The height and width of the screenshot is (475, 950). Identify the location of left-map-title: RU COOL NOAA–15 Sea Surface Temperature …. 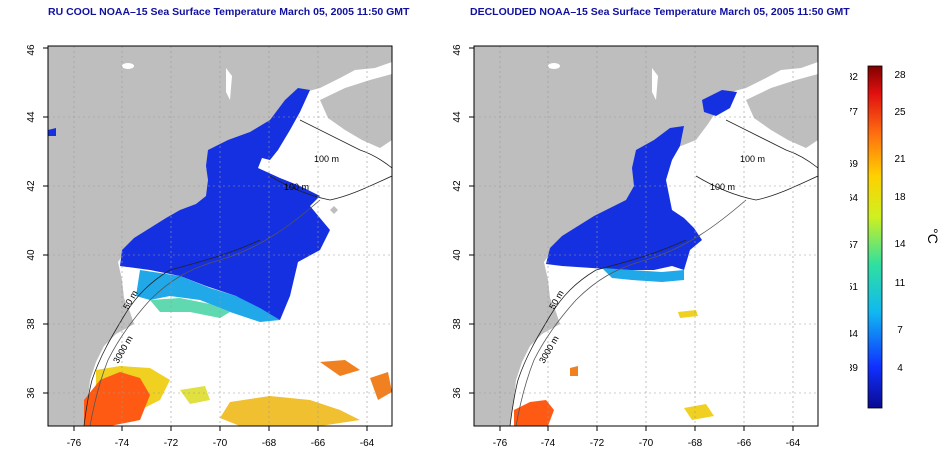
(229, 12).